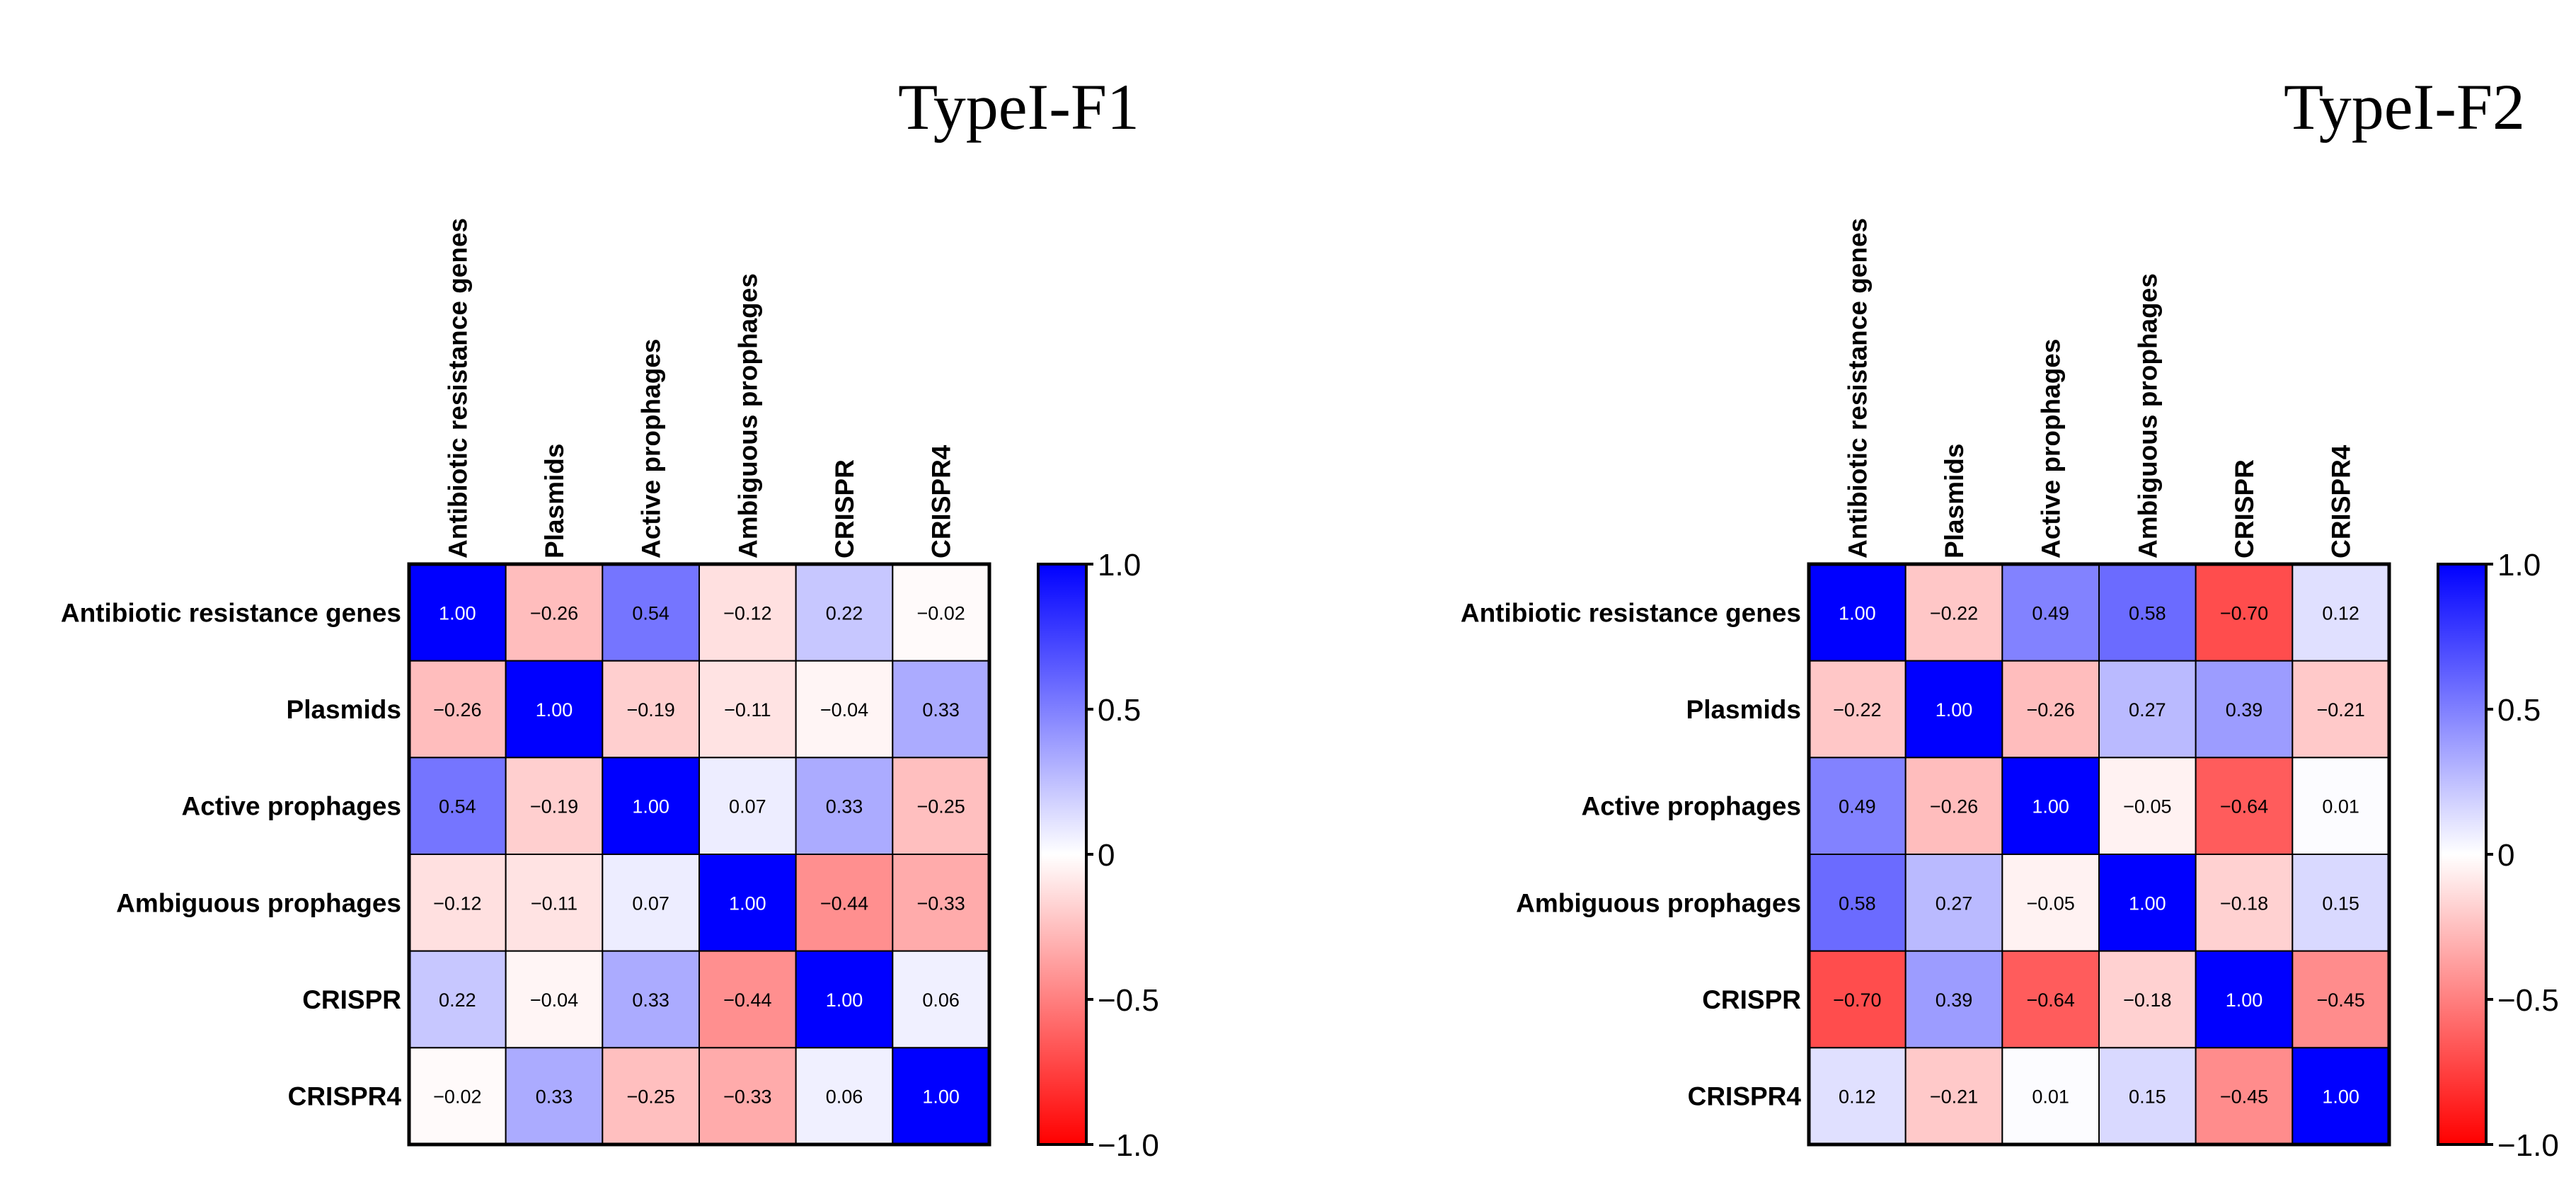 Image resolution: width=2576 pixels, height=1182 pixels. I want to click on cell-value-label: 0.15, so click(2147, 1097).